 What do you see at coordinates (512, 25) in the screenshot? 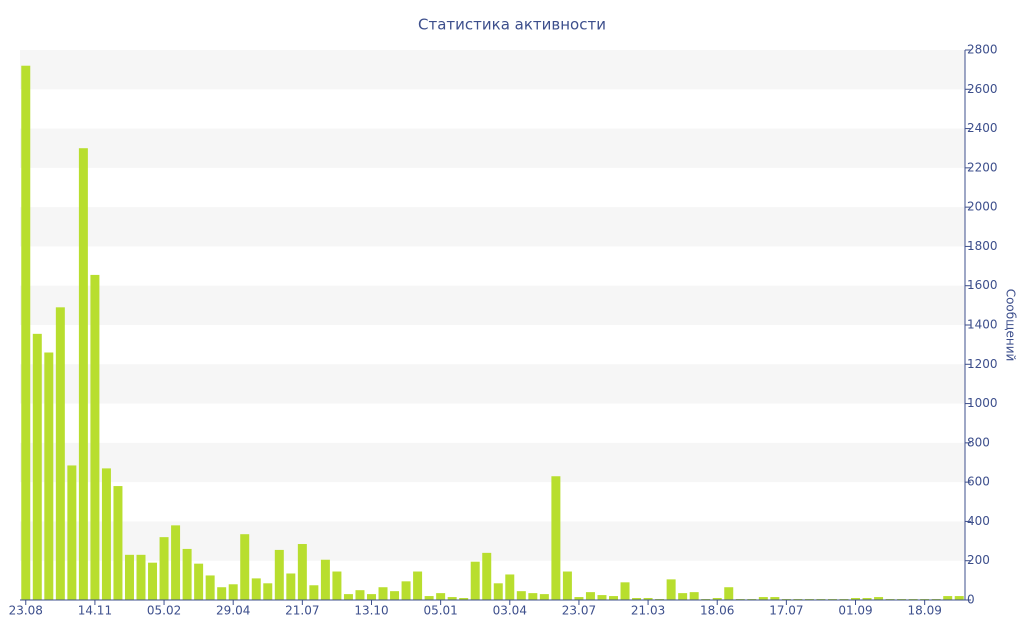
I see `chart-title: Статистика активности` at bounding box center [512, 25].